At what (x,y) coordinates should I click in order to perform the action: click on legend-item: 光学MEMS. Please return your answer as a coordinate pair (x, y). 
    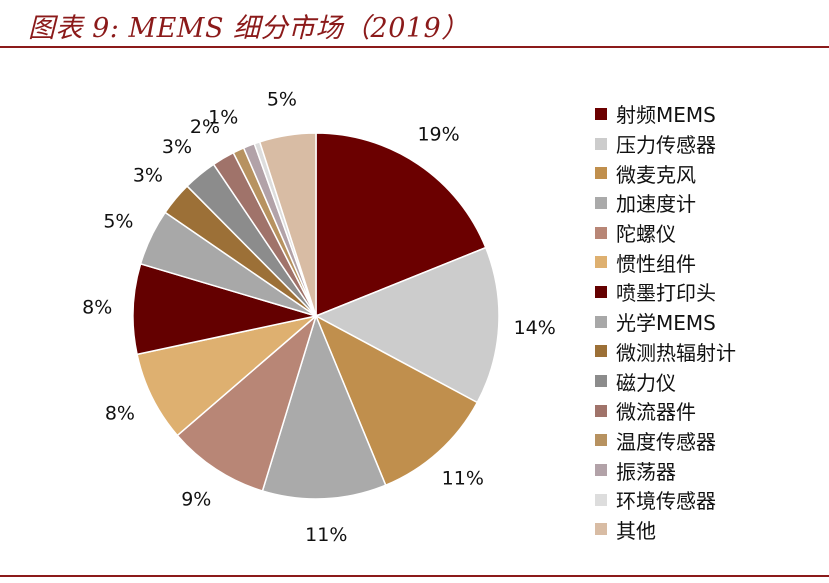
    Looking at the image, I should click on (711, 322).